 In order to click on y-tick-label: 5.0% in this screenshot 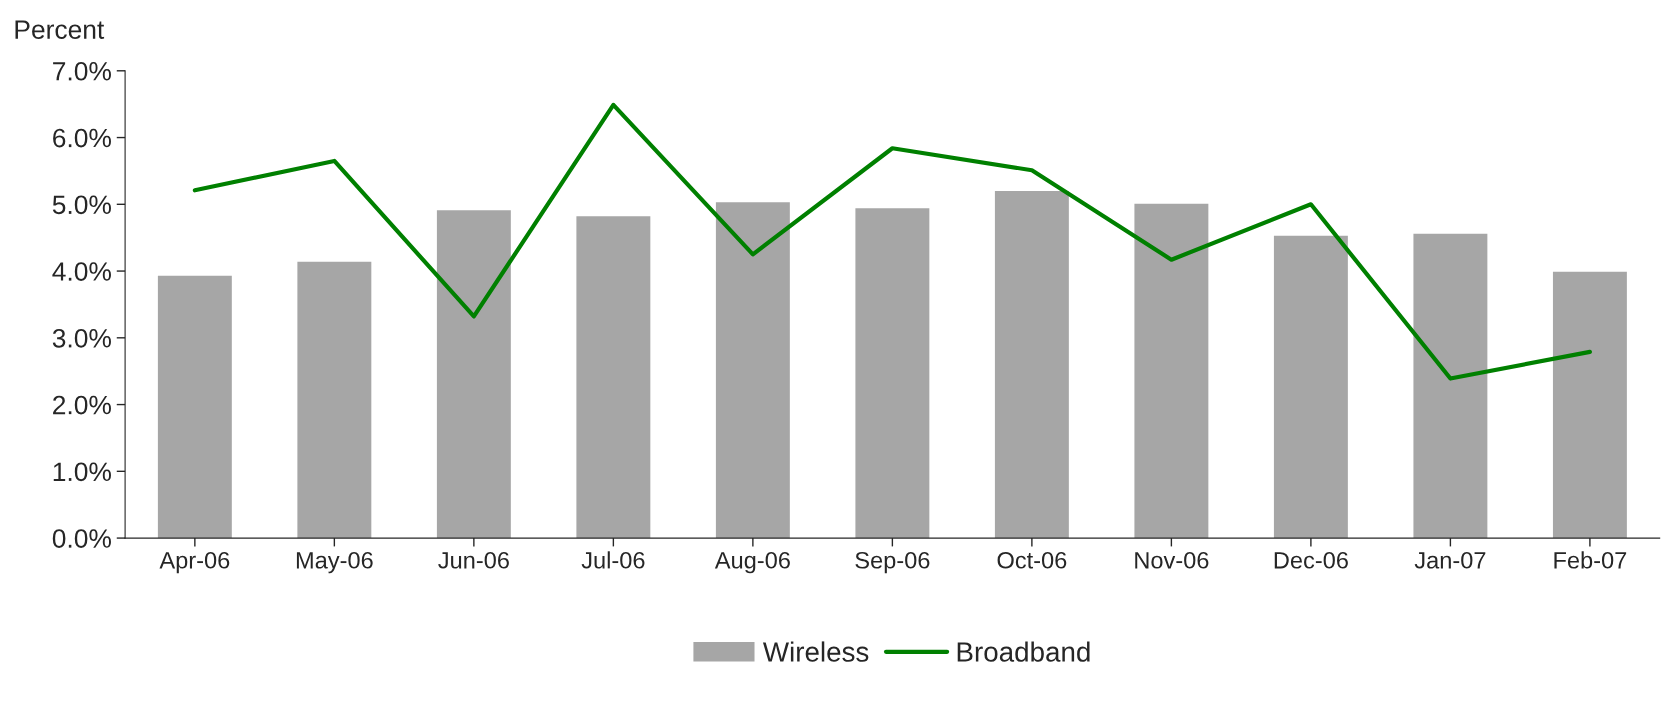, I will do `click(81, 205)`.